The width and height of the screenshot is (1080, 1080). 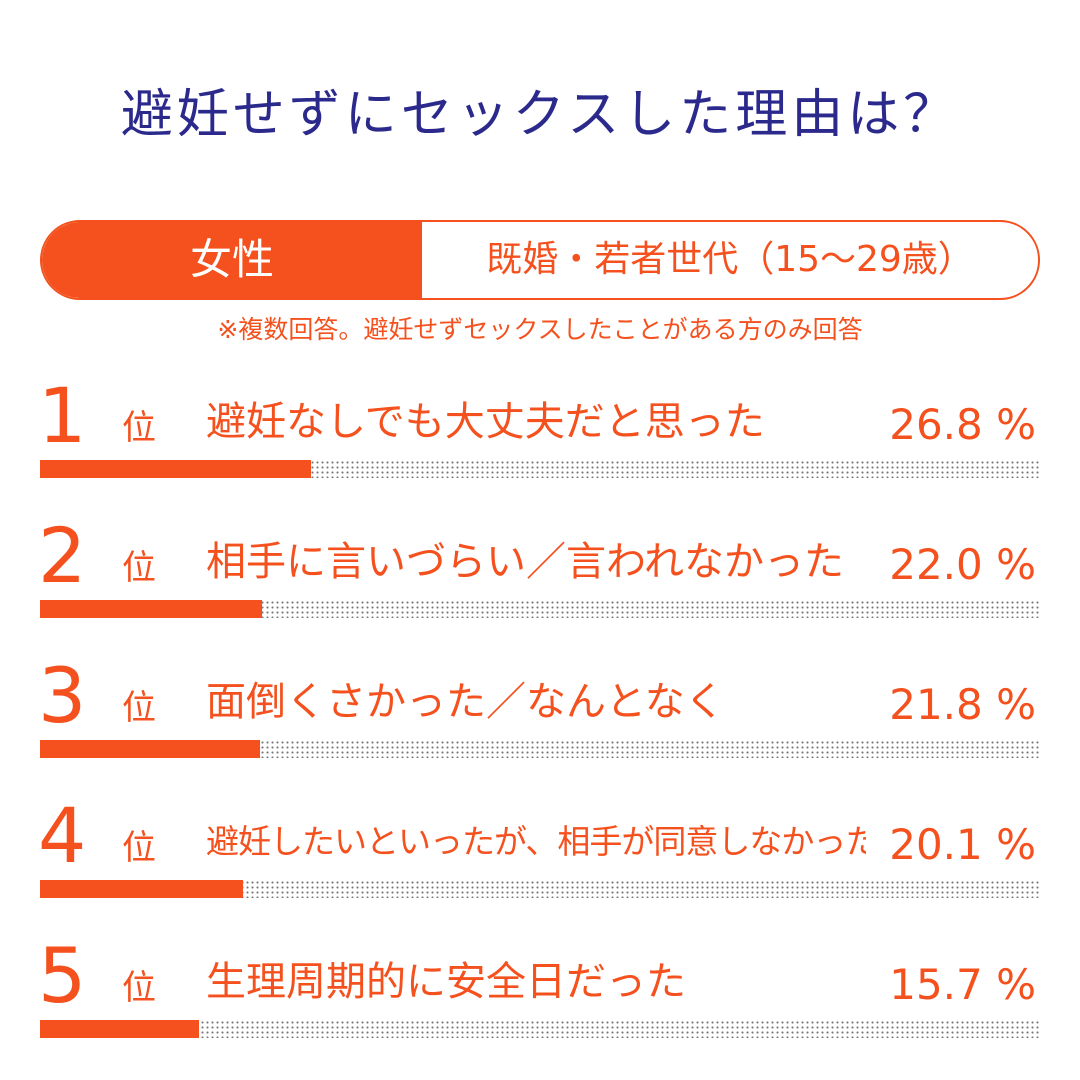 I want to click on survey-note: ※複数回答。避妊せずセックスしたことがある方のみ回答, so click(x=540, y=329).